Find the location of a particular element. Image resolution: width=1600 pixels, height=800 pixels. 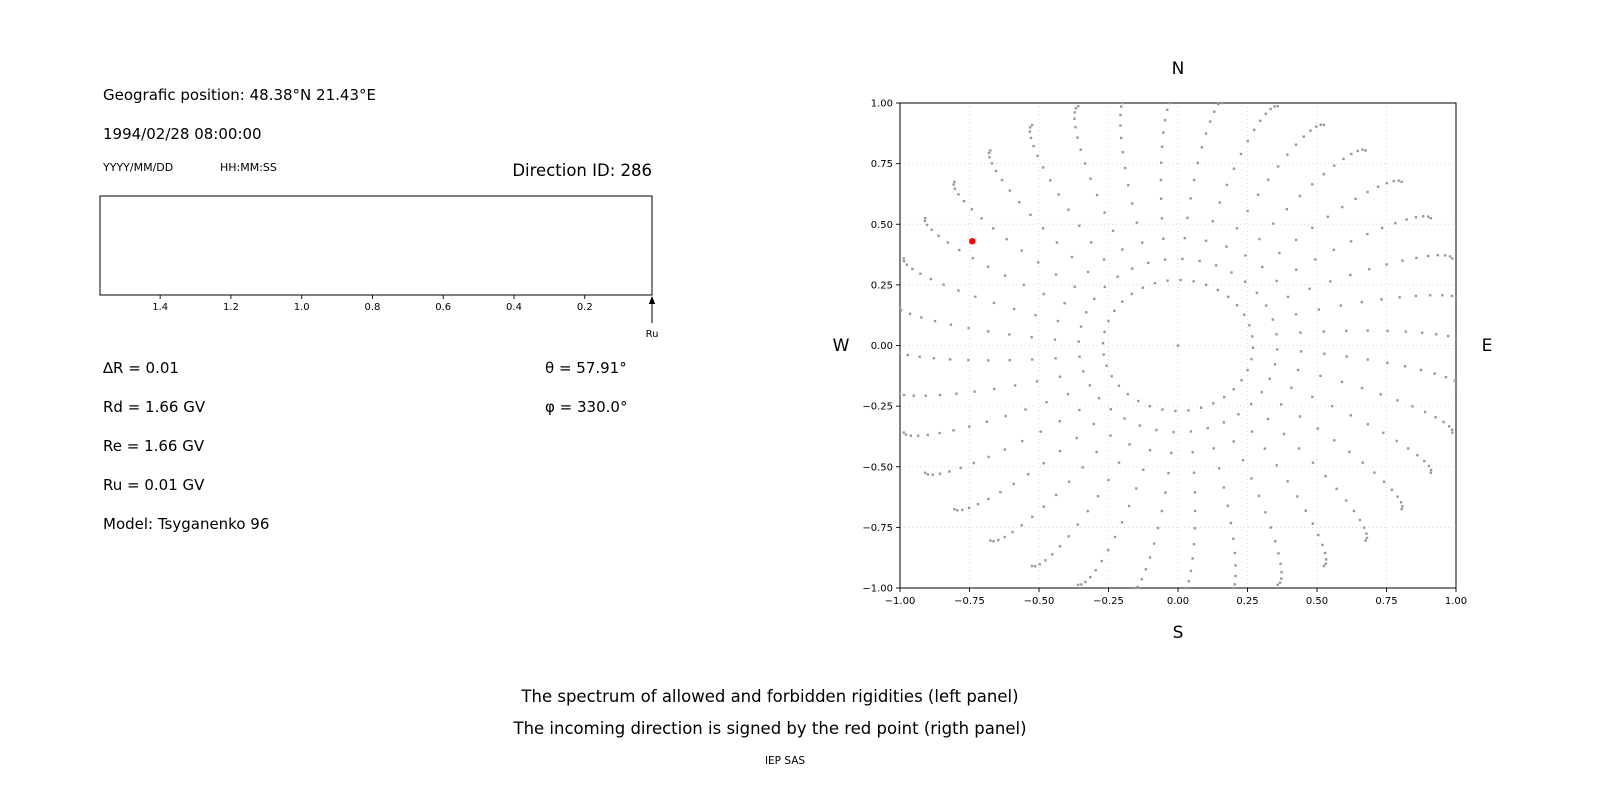

y-axis-tick-label: 0.75 is located at coordinates (882, 164).